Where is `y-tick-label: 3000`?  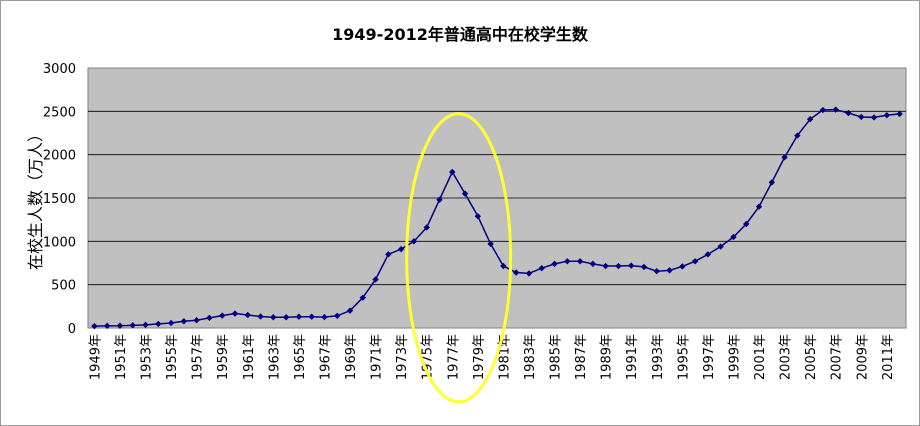 y-tick-label: 3000 is located at coordinates (59, 69).